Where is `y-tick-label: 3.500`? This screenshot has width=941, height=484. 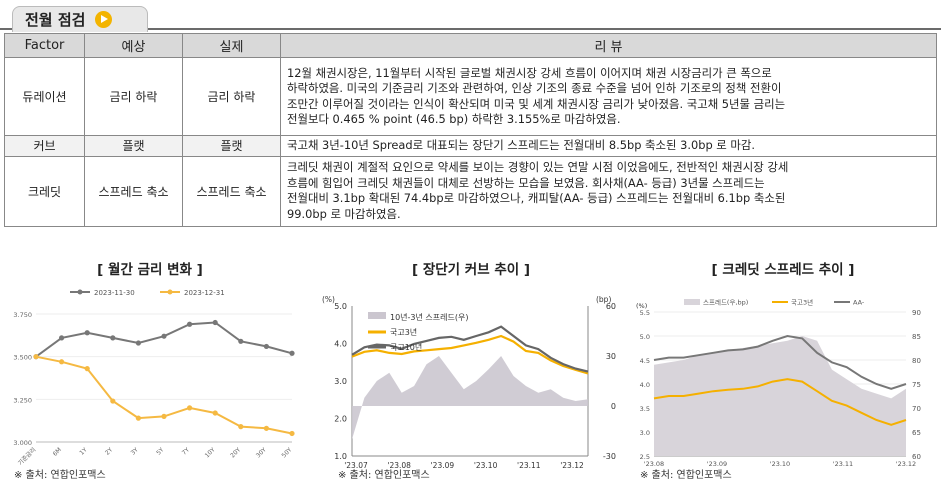
y-tick-label: 3.500 is located at coordinates (22, 358).